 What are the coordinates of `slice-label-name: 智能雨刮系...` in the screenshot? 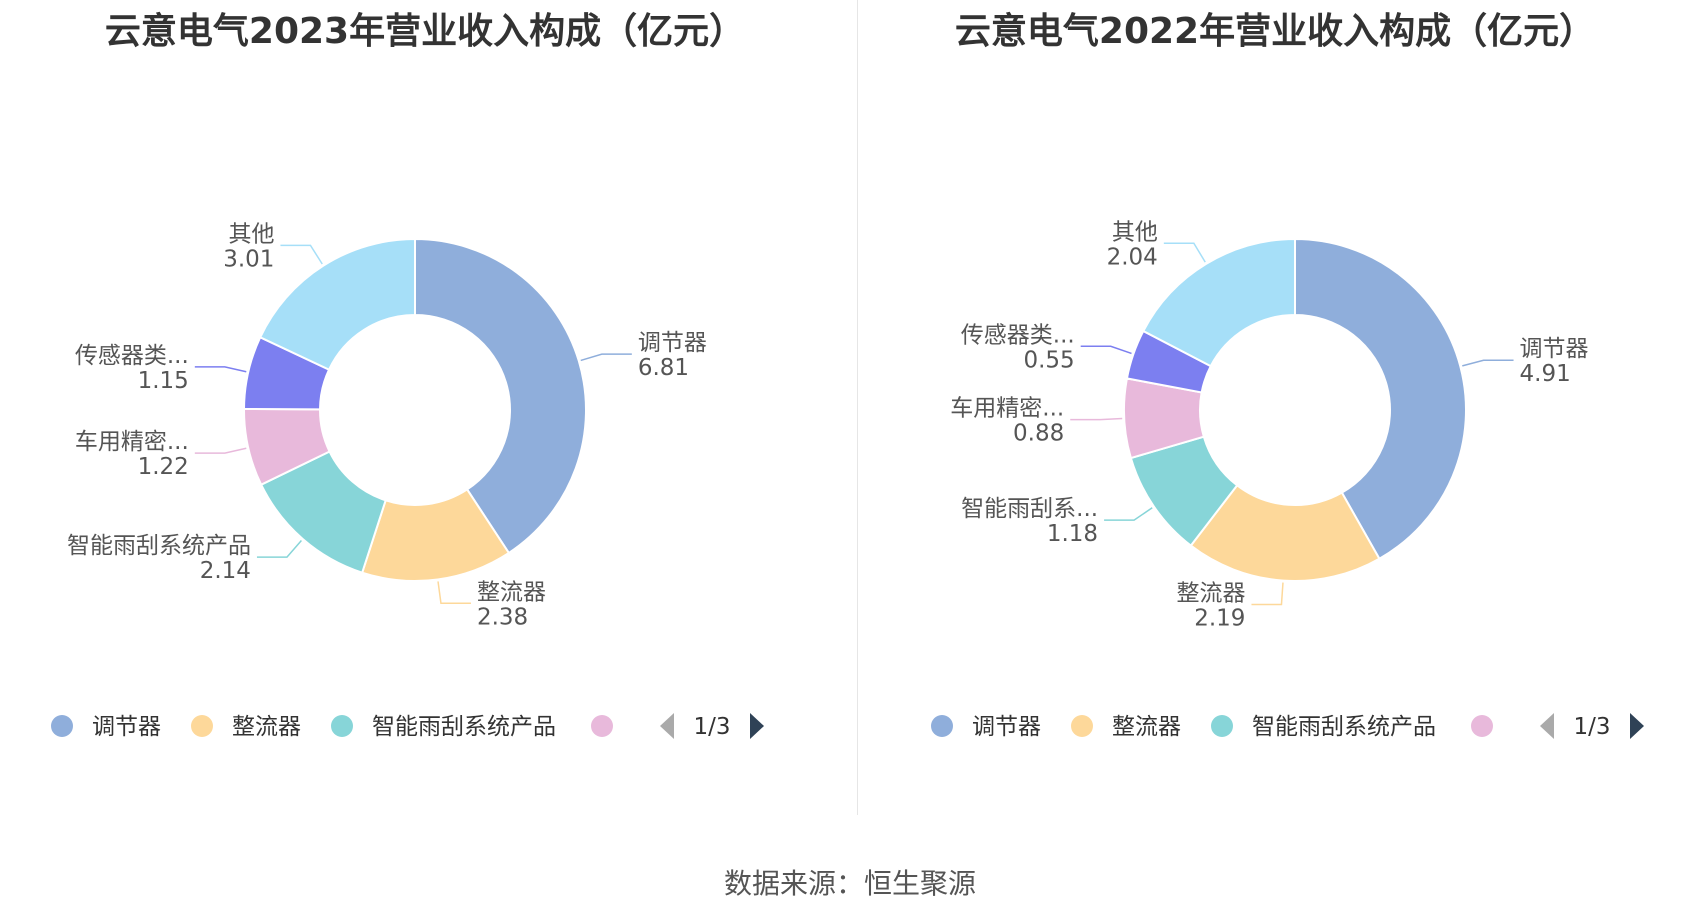 It's located at (1029, 509).